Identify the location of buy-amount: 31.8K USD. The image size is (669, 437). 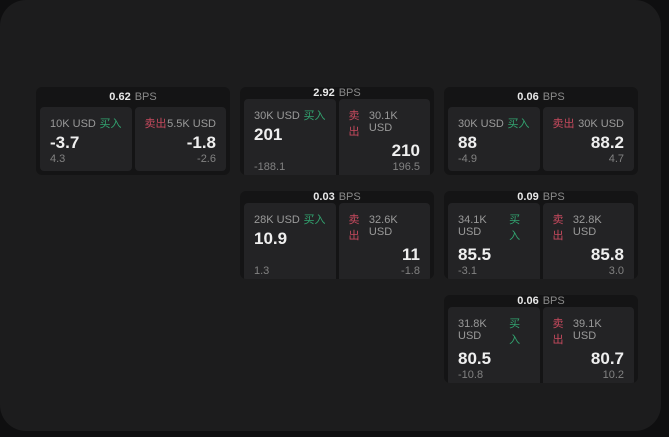
(472, 330).